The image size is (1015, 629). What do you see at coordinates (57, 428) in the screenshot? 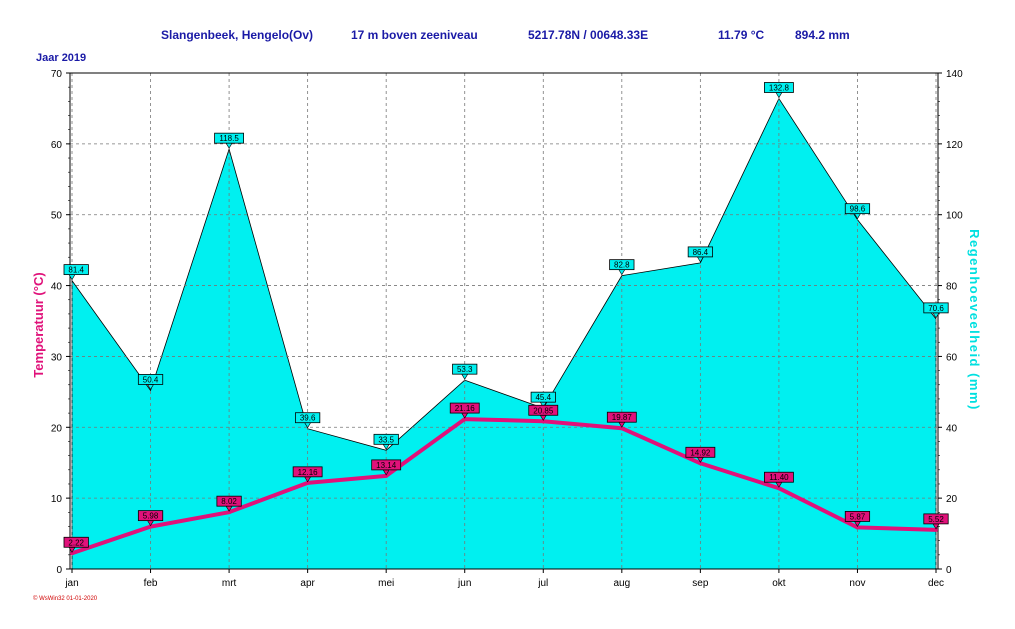
I see `y-tick-label-left: 20` at bounding box center [57, 428].